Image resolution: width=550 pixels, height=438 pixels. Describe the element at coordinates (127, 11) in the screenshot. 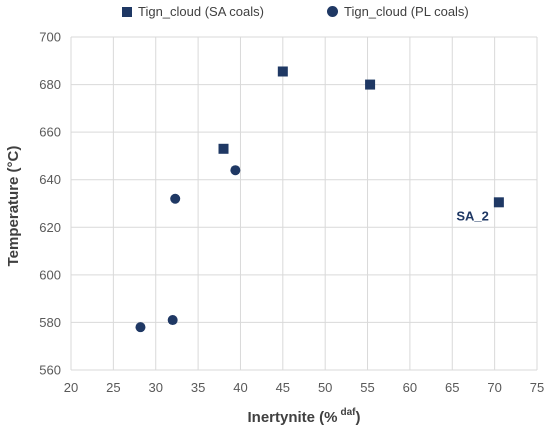

I see `square-marker-icon` at that location.